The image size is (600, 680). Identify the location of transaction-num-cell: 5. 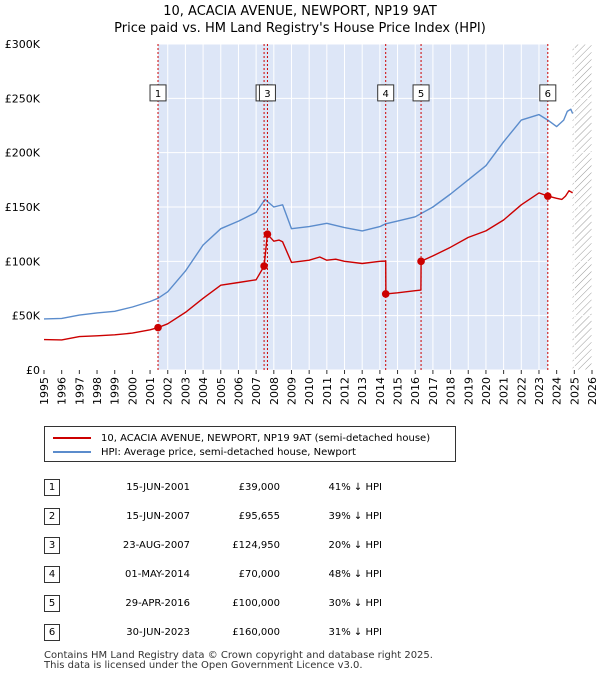
(52, 603).